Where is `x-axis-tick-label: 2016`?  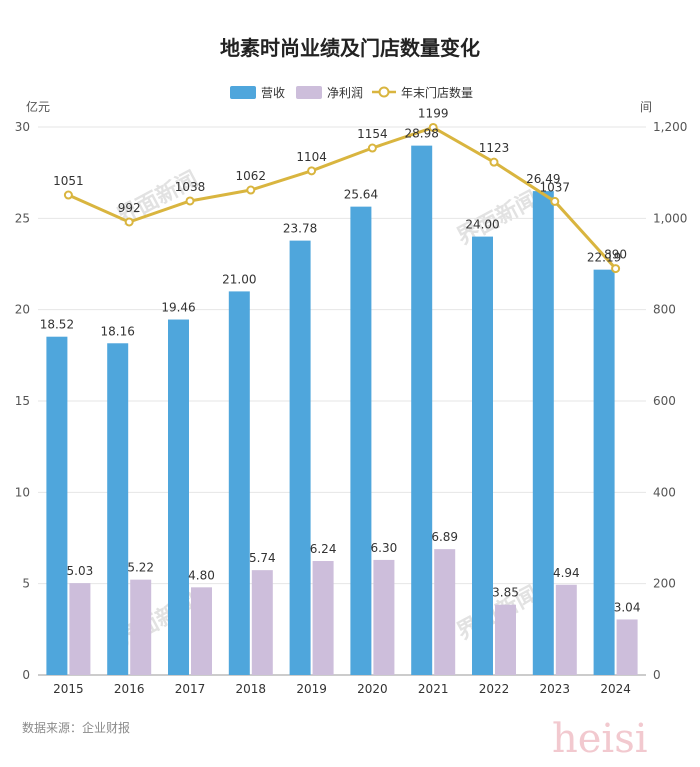 x-axis-tick-label: 2016 is located at coordinates (129, 689).